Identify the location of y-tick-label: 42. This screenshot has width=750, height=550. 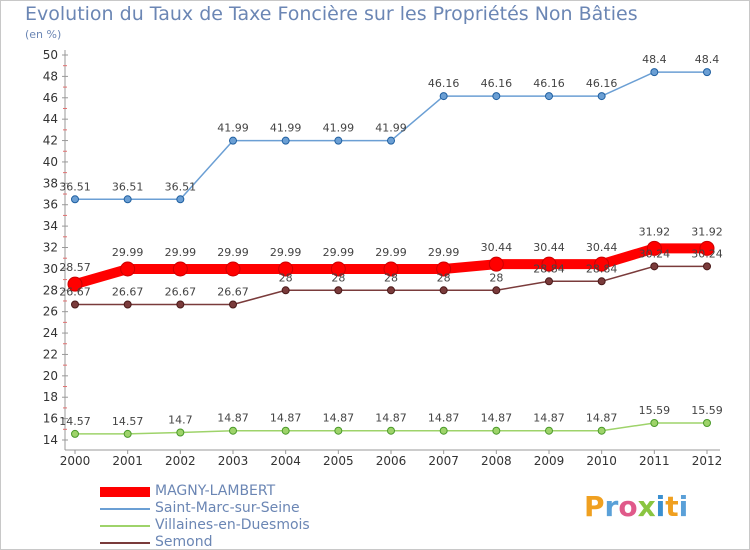
(50, 141).